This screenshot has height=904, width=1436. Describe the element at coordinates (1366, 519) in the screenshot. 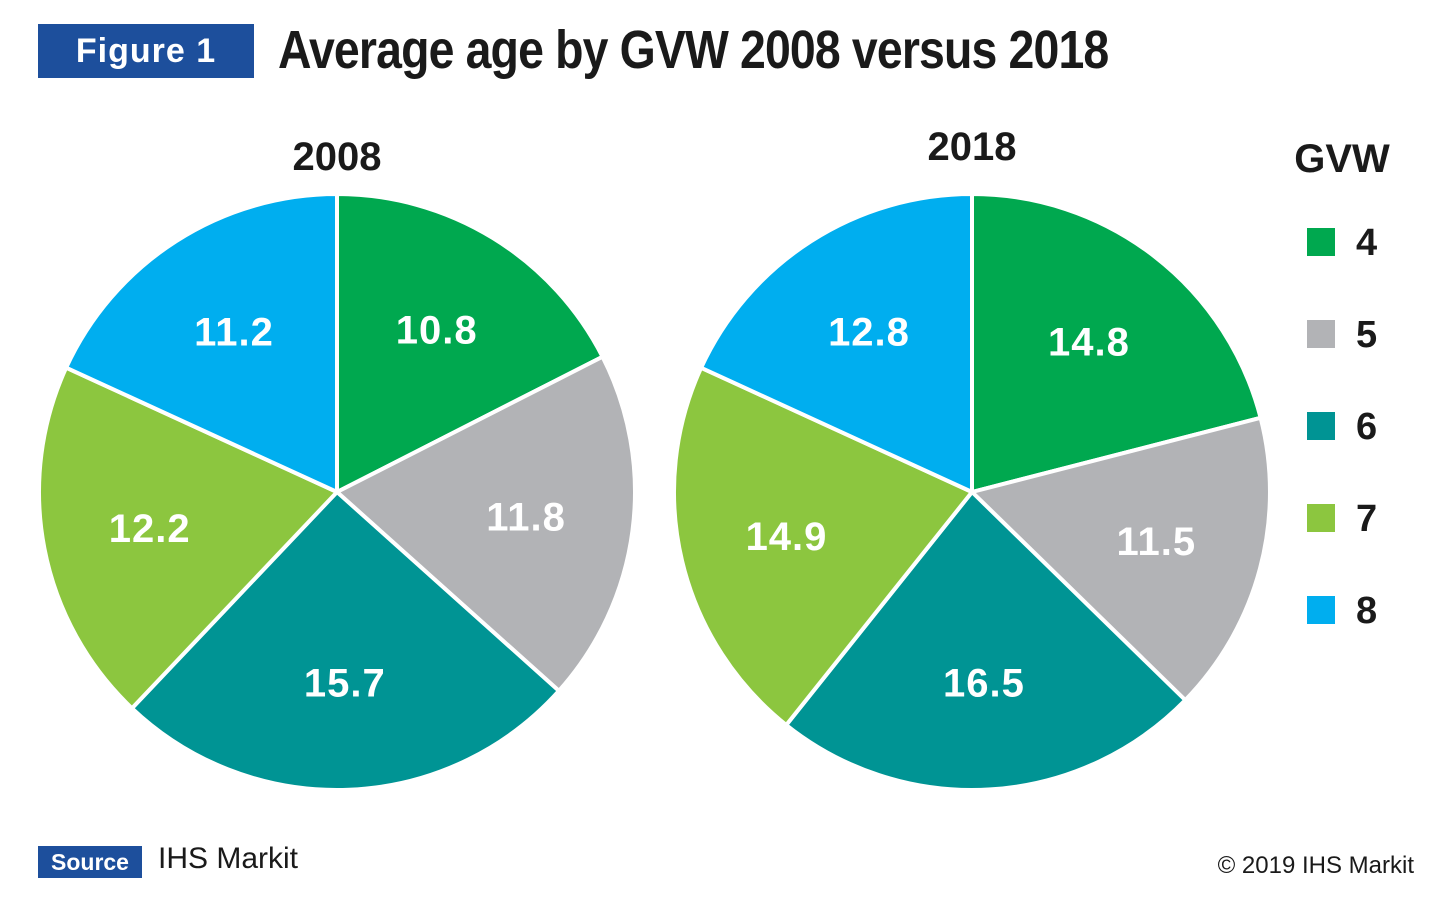

I see `legend-label: 7` at that location.